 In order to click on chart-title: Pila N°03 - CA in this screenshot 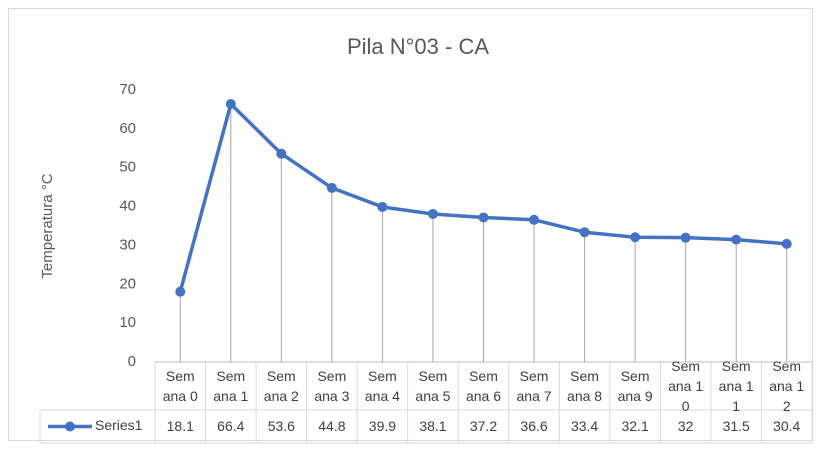, I will do `click(418, 46)`.